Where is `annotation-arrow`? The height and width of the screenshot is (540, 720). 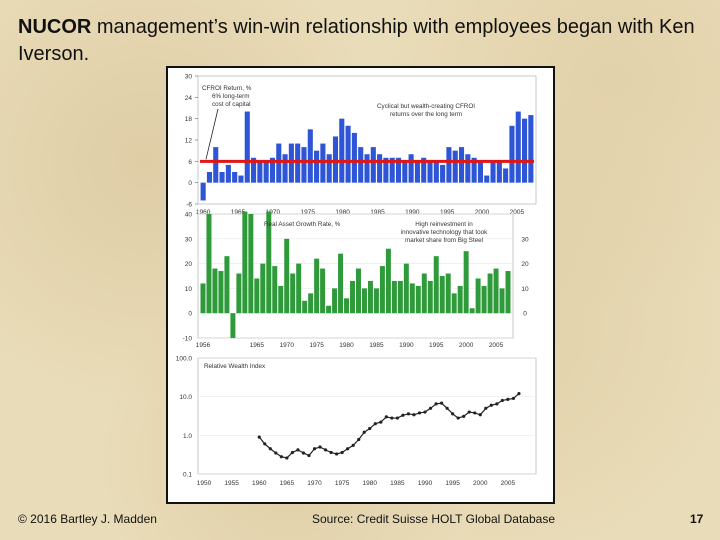
annotation-arrow is located at coordinates (212, 134).